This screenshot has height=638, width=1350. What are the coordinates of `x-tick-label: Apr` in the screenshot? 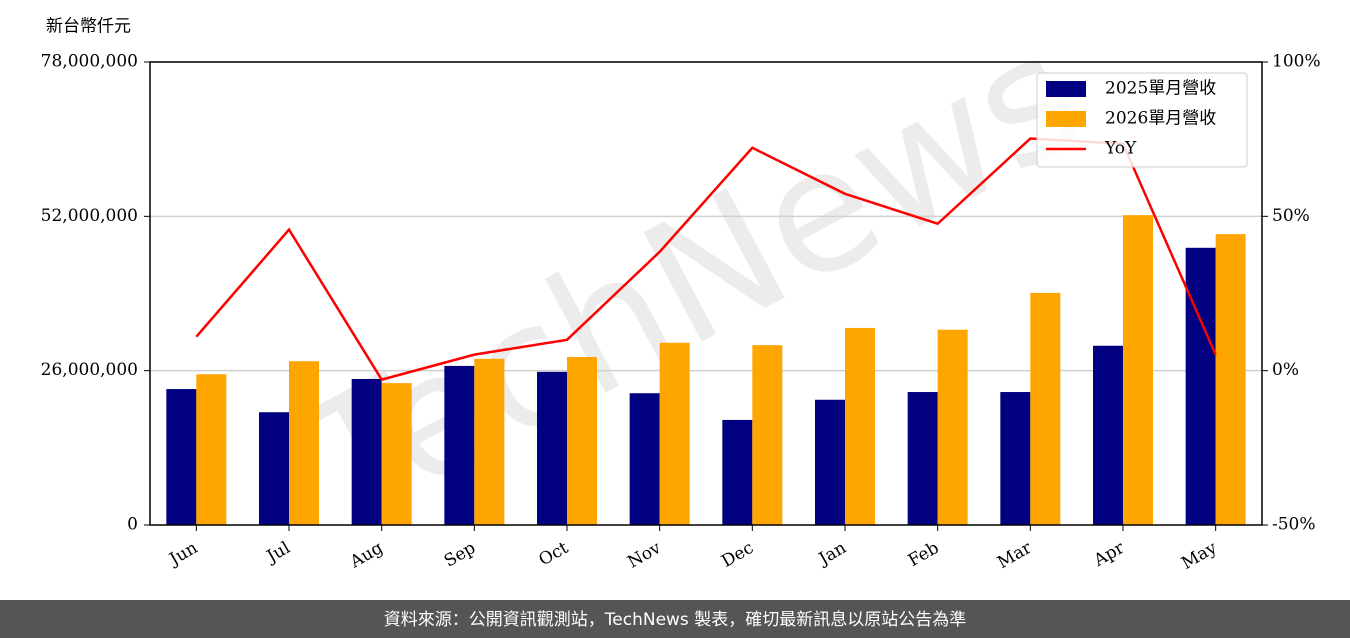 It's located at (1109, 554).